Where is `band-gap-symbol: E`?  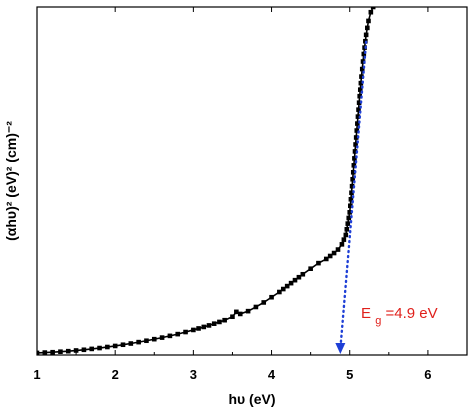
band-gap-symbol: E is located at coordinates (366, 313).